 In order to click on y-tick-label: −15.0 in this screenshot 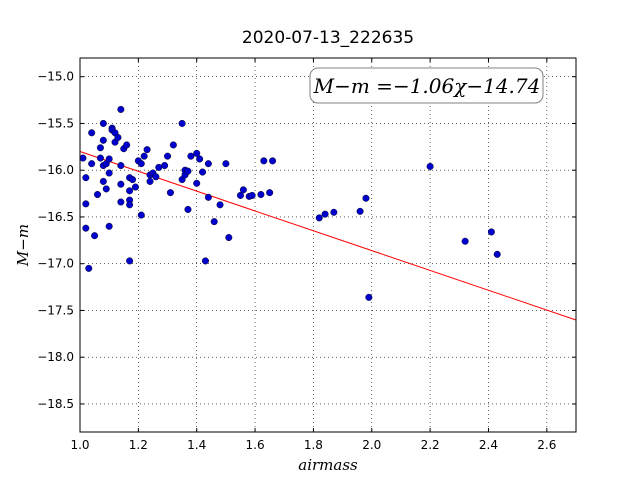, I will do `click(55, 77)`.